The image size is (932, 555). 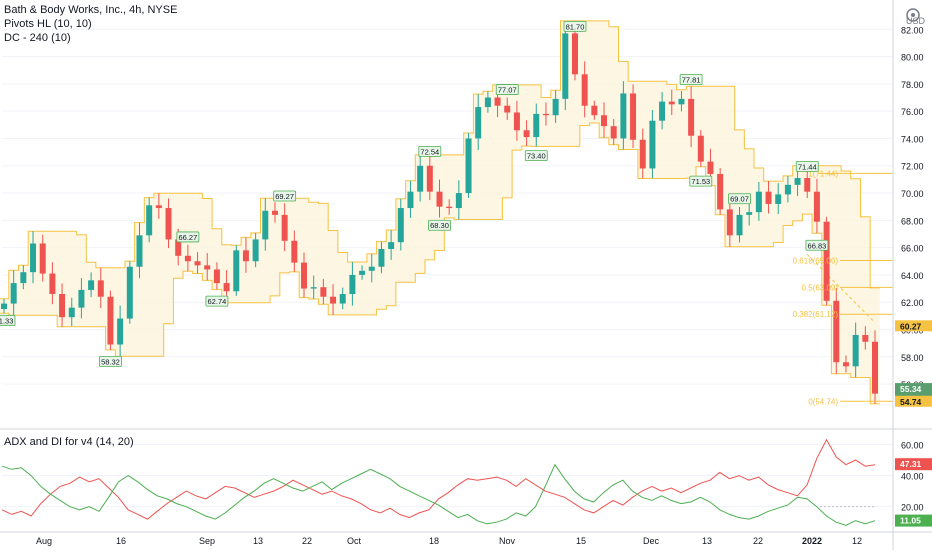 What do you see at coordinates (187, 237) in the screenshot?
I see `pivot-label: 66.27` at bounding box center [187, 237].